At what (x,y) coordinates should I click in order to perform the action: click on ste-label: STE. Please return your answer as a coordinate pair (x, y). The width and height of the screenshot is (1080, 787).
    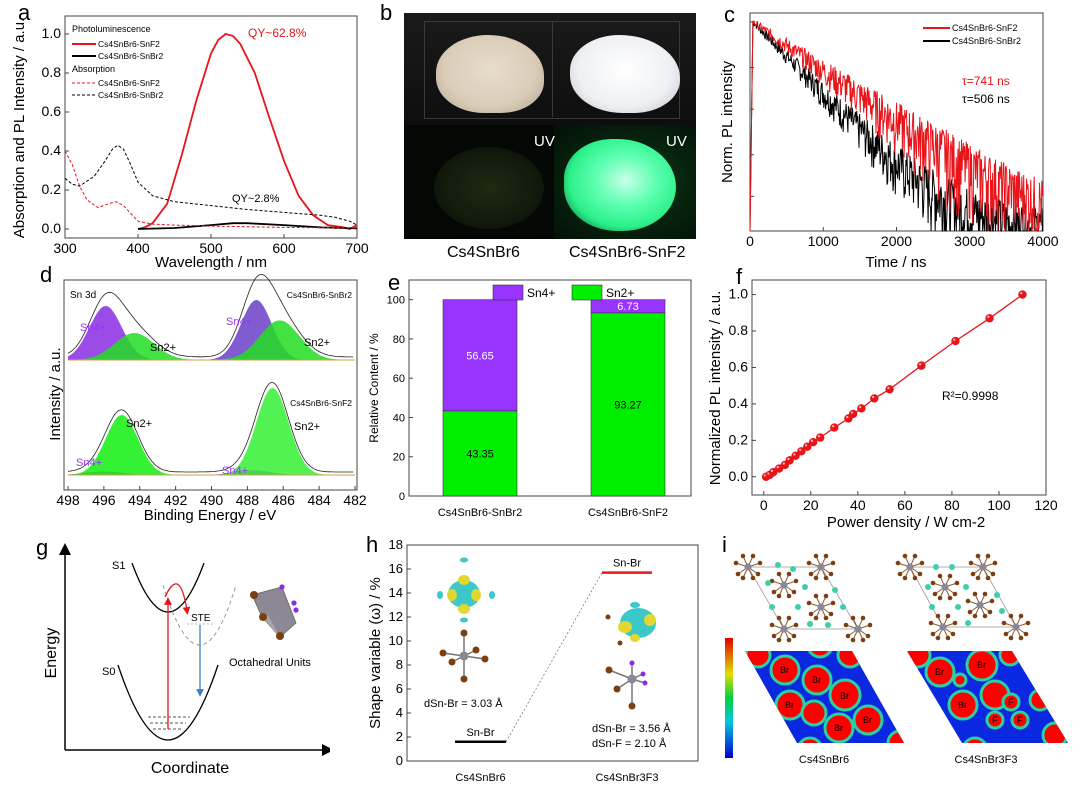
    Looking at the image, I should click on (201, 618).